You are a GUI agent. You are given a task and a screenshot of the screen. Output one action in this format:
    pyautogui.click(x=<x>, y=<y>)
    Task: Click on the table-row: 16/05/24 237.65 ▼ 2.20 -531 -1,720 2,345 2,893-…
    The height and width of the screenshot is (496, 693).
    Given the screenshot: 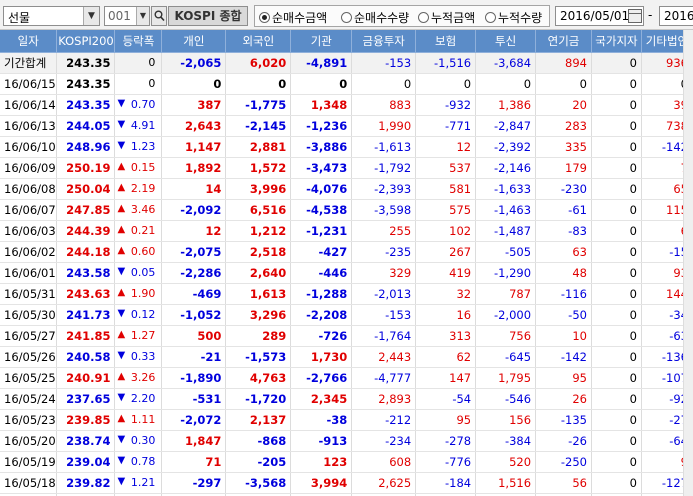 What is the action you would take?
    pyautogui.click(x=346, y=399)
    